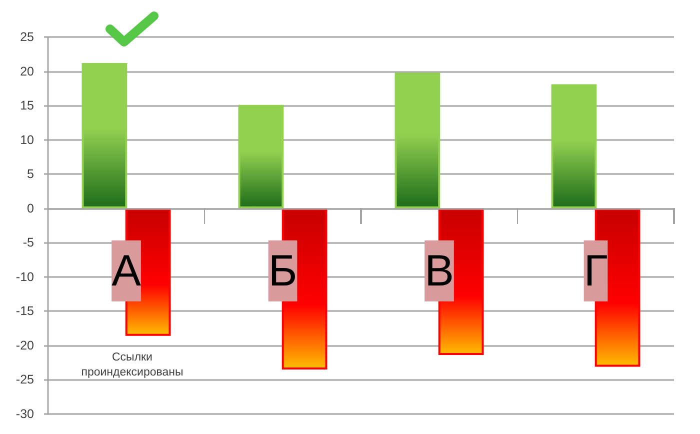  Describe the element at coordinates (25, 379) in the screenshot. I see `y-tick-label: -25` at that location.